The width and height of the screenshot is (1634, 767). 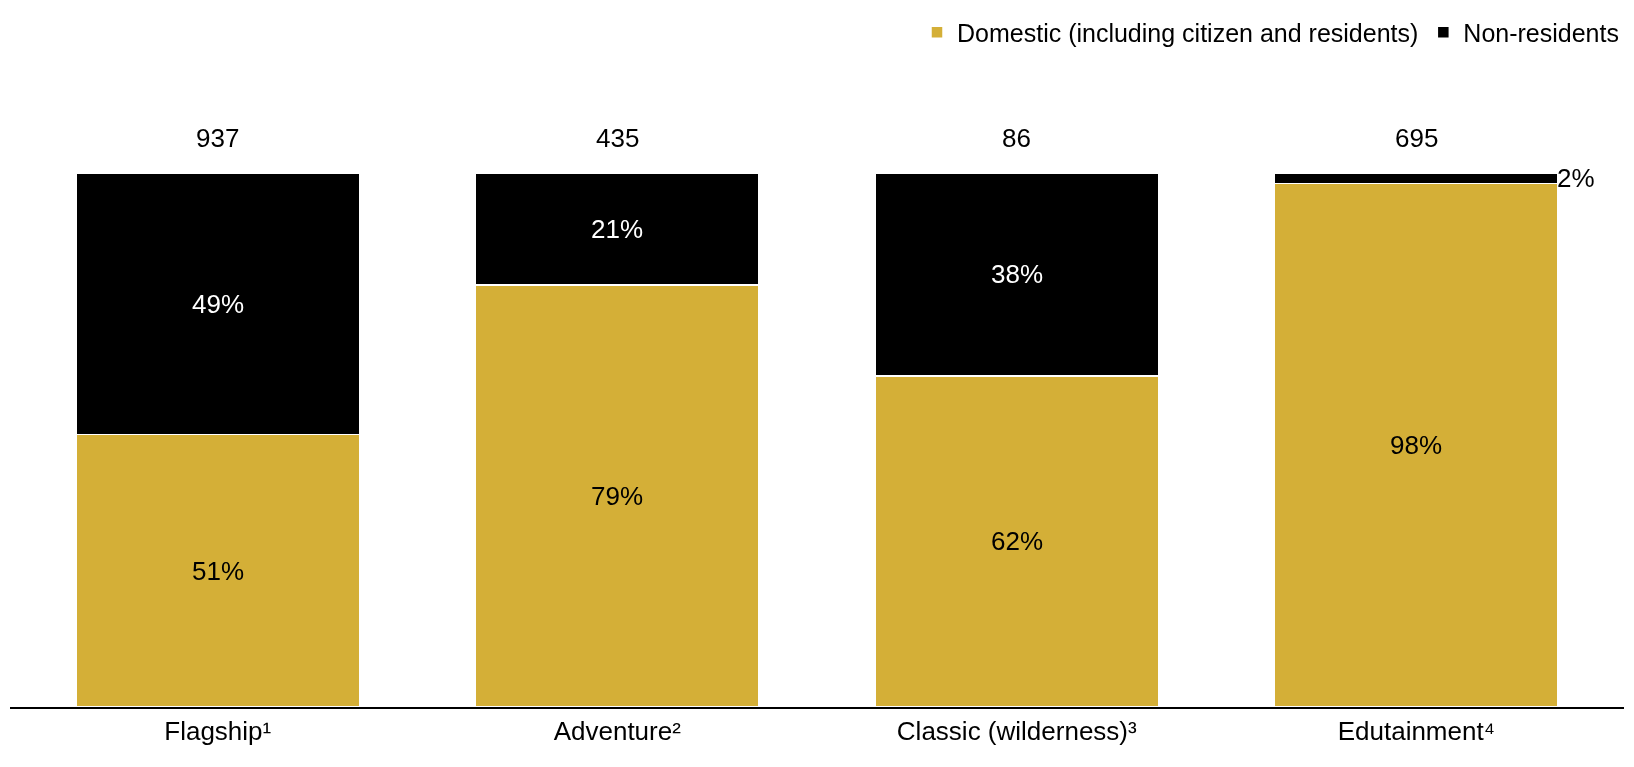 I want to click on x-tick-label: Adventure², so click(x=617, y=730).